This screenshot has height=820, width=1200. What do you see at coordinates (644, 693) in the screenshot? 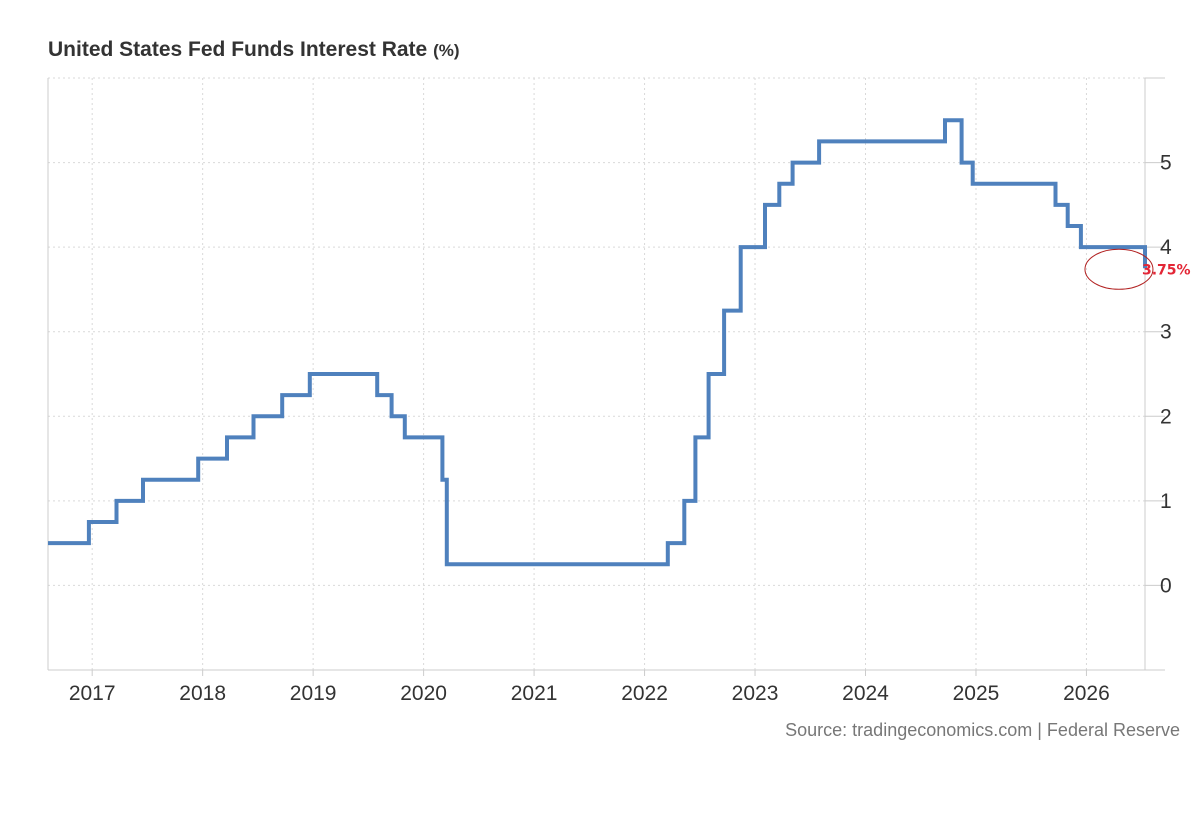
I see `x-tick-label: 2022` at bounding box center [644, 693].